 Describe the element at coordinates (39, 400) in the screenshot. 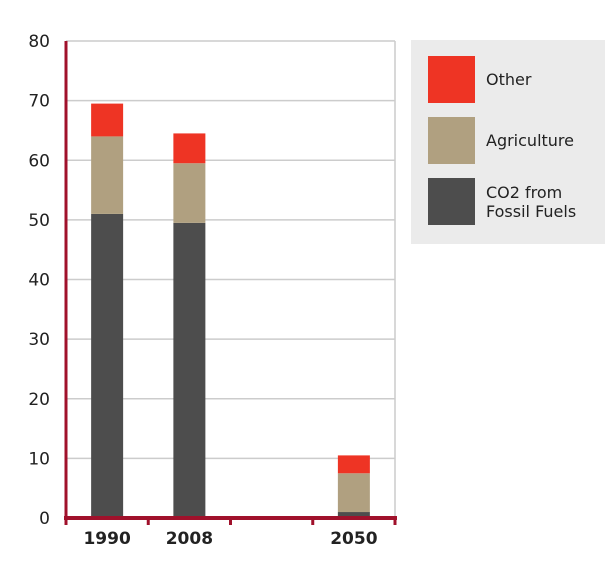

I see `y-tick-label-20: 20` at that location.